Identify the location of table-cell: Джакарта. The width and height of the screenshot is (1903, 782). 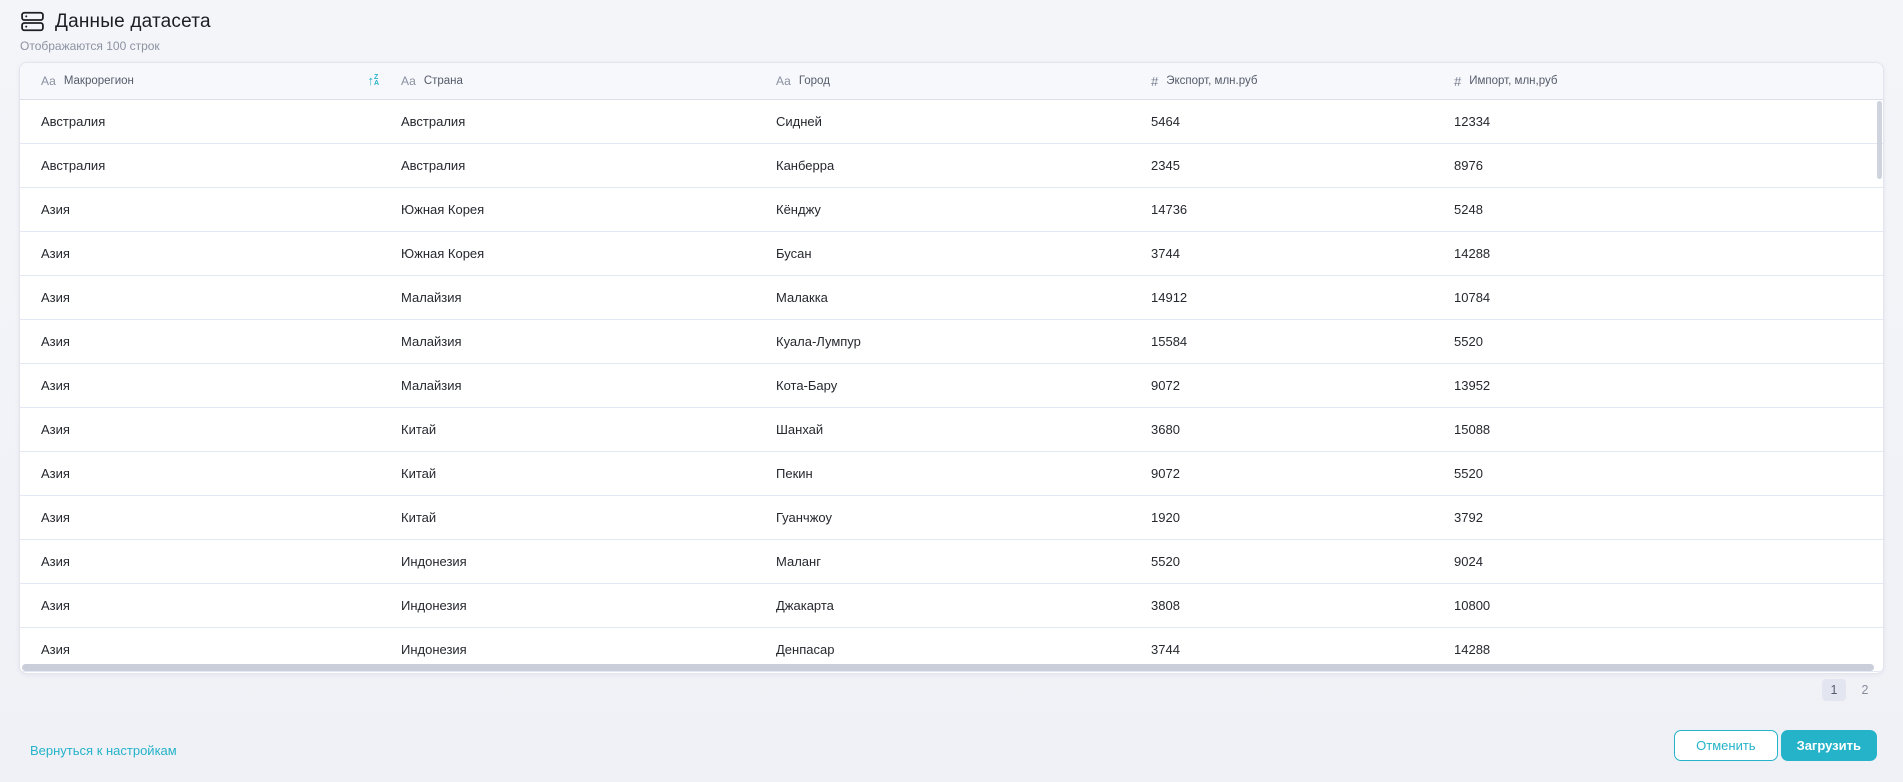
(805, 605).